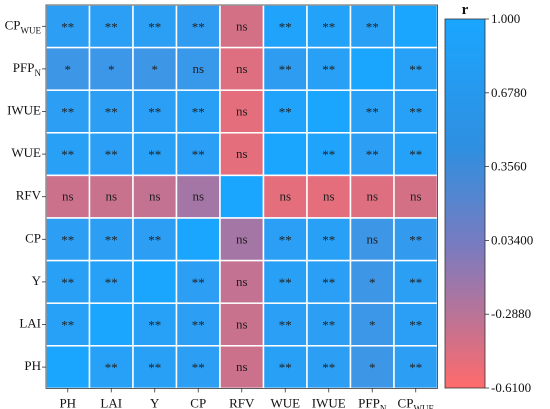 The width and height of the screenshot is (550, 409). I want to click on row-tick-label: PFPN, so click(27, 69).